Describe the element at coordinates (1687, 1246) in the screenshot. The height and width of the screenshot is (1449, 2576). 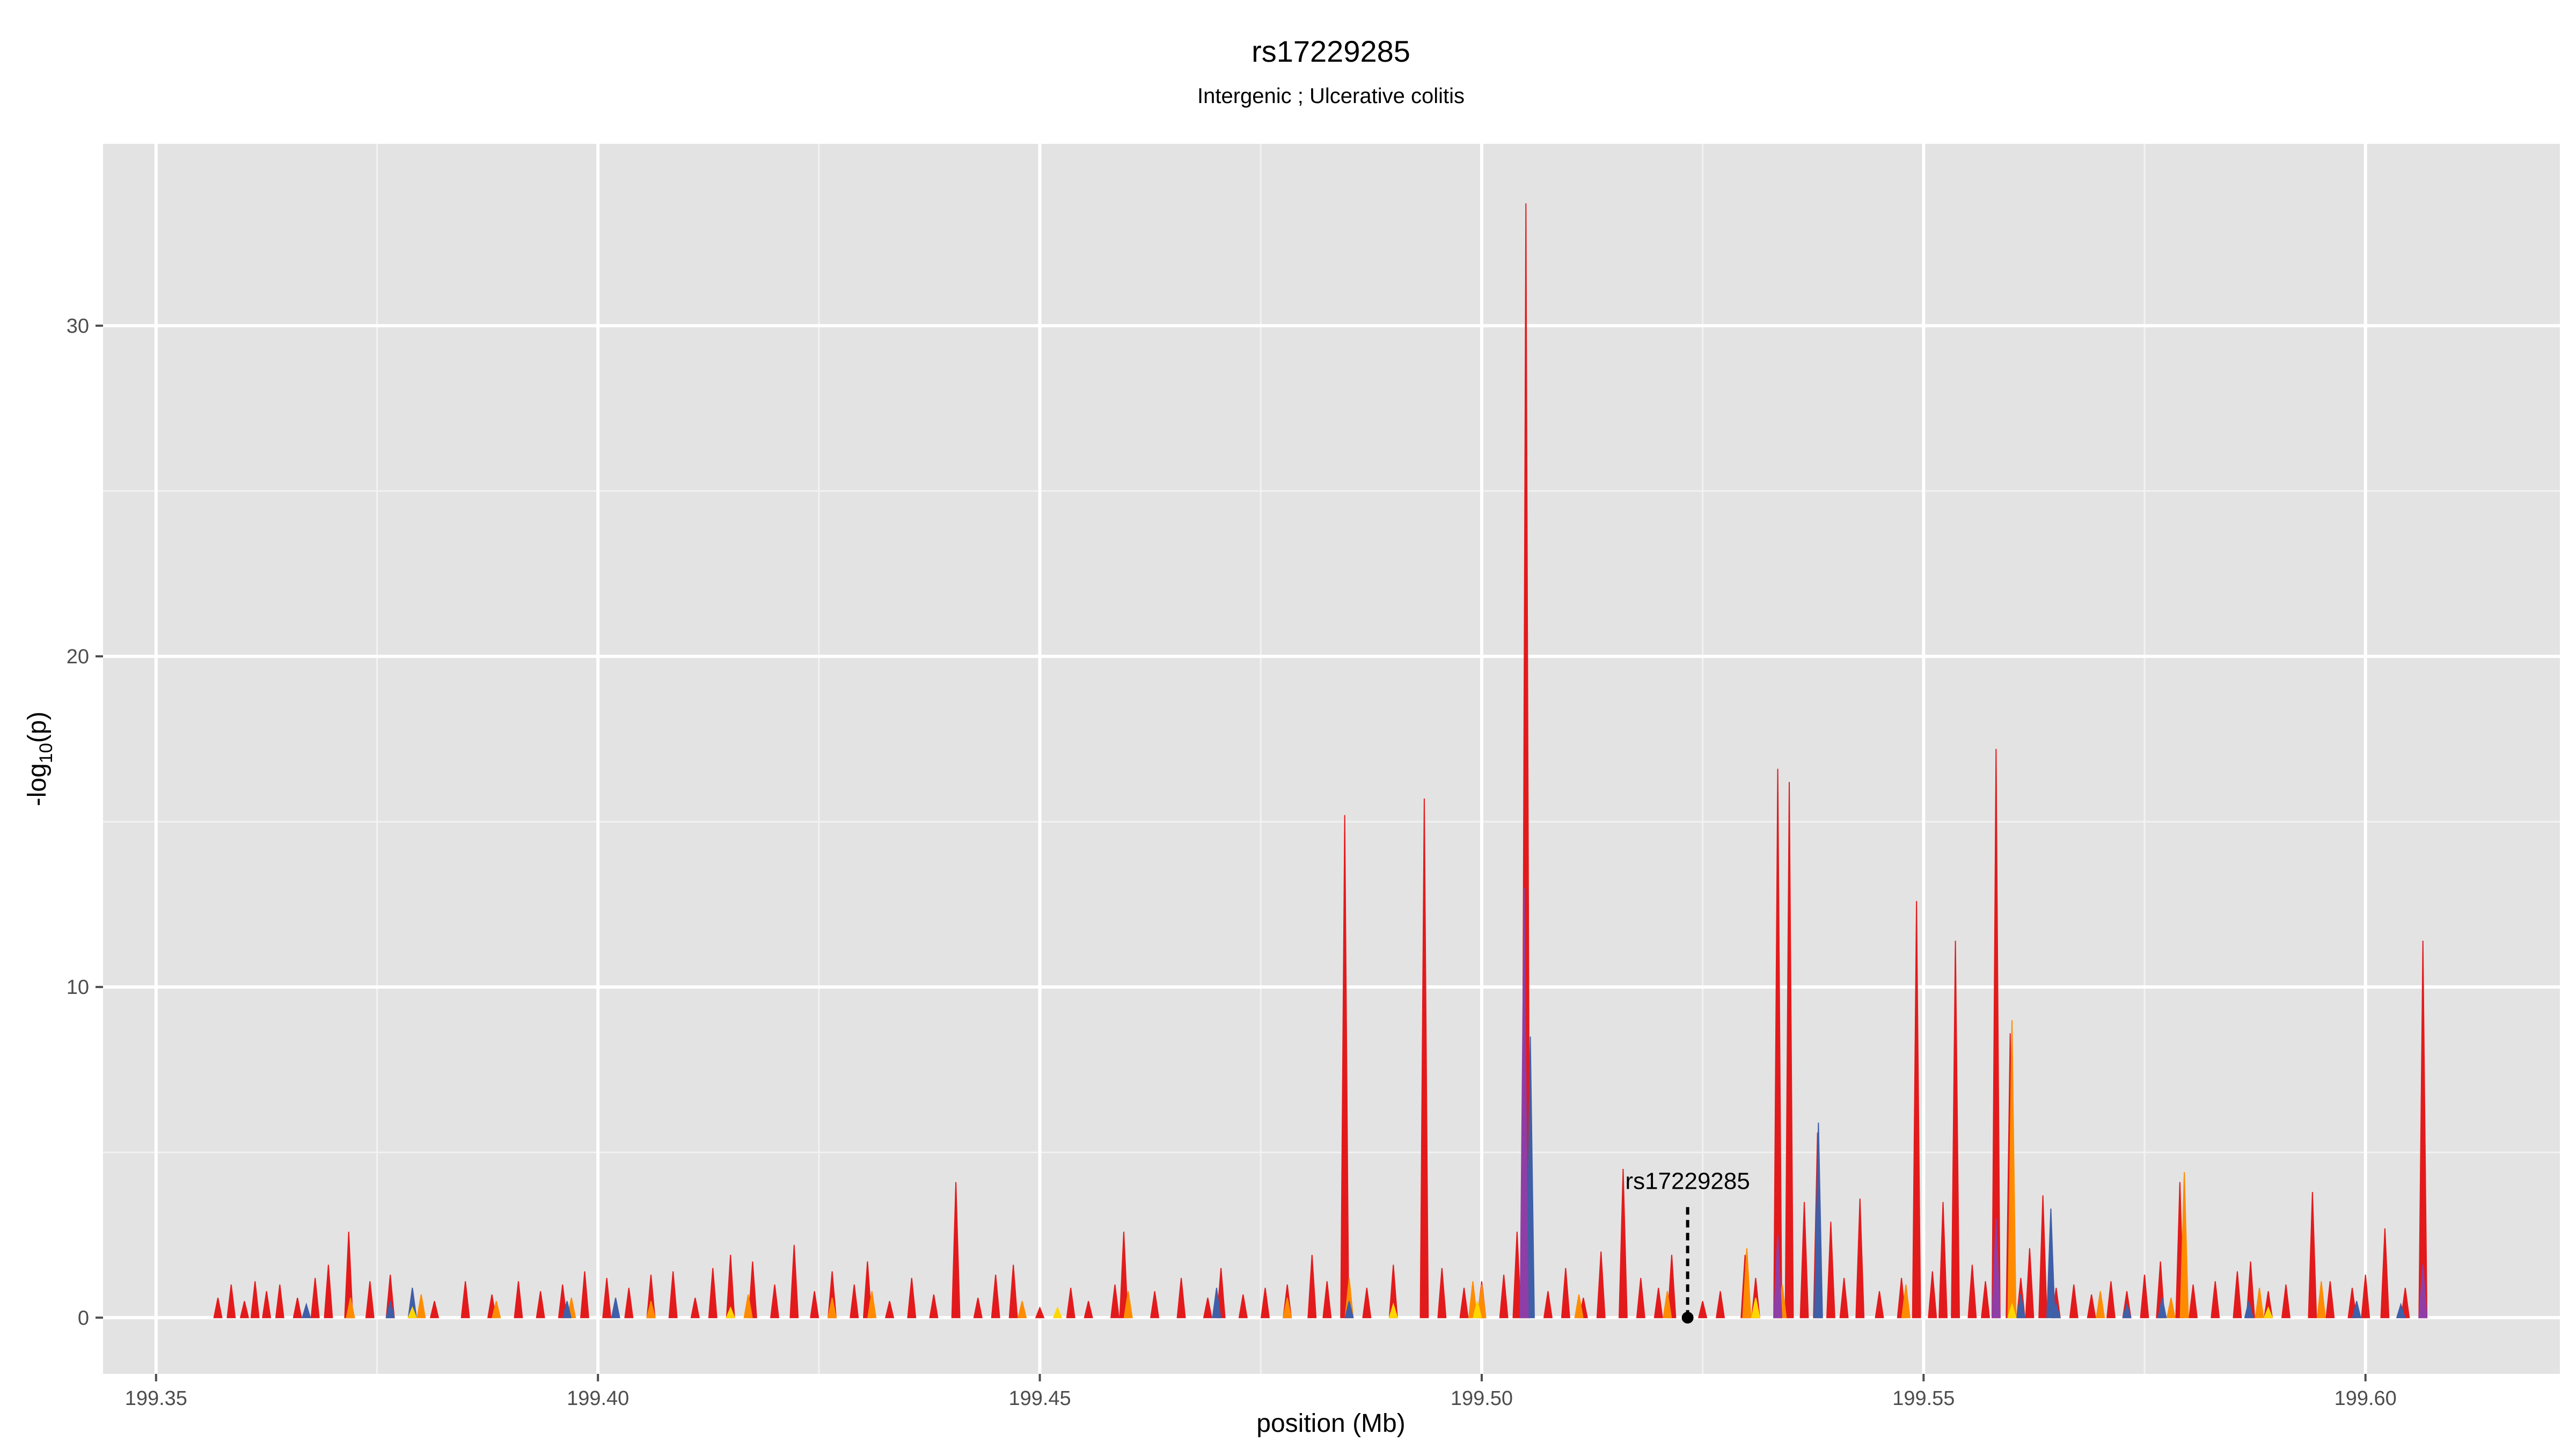
I see `annotation: rs17229285` at that location.